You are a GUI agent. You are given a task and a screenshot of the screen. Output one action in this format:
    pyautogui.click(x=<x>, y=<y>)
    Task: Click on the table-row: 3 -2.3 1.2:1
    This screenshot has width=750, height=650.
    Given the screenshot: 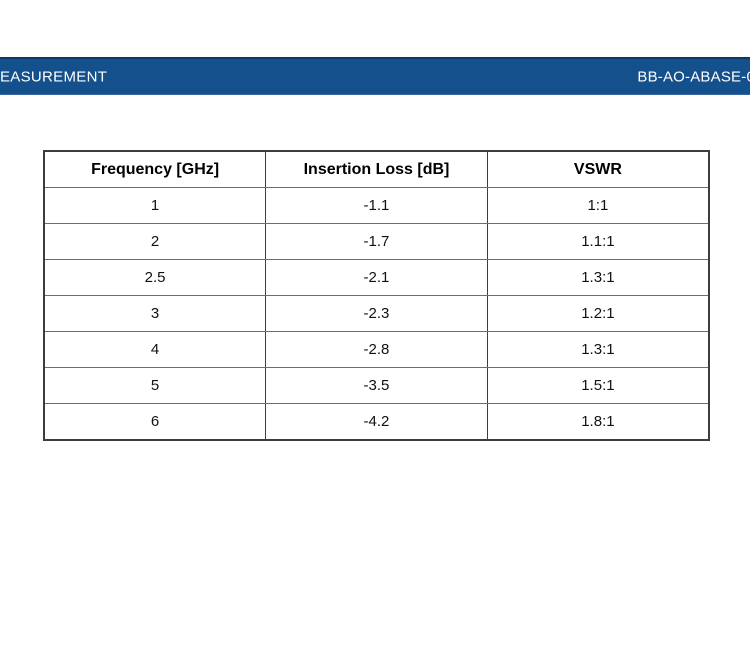 What is the action you would take?
    pyautogui.click(x=376, y=313)
    